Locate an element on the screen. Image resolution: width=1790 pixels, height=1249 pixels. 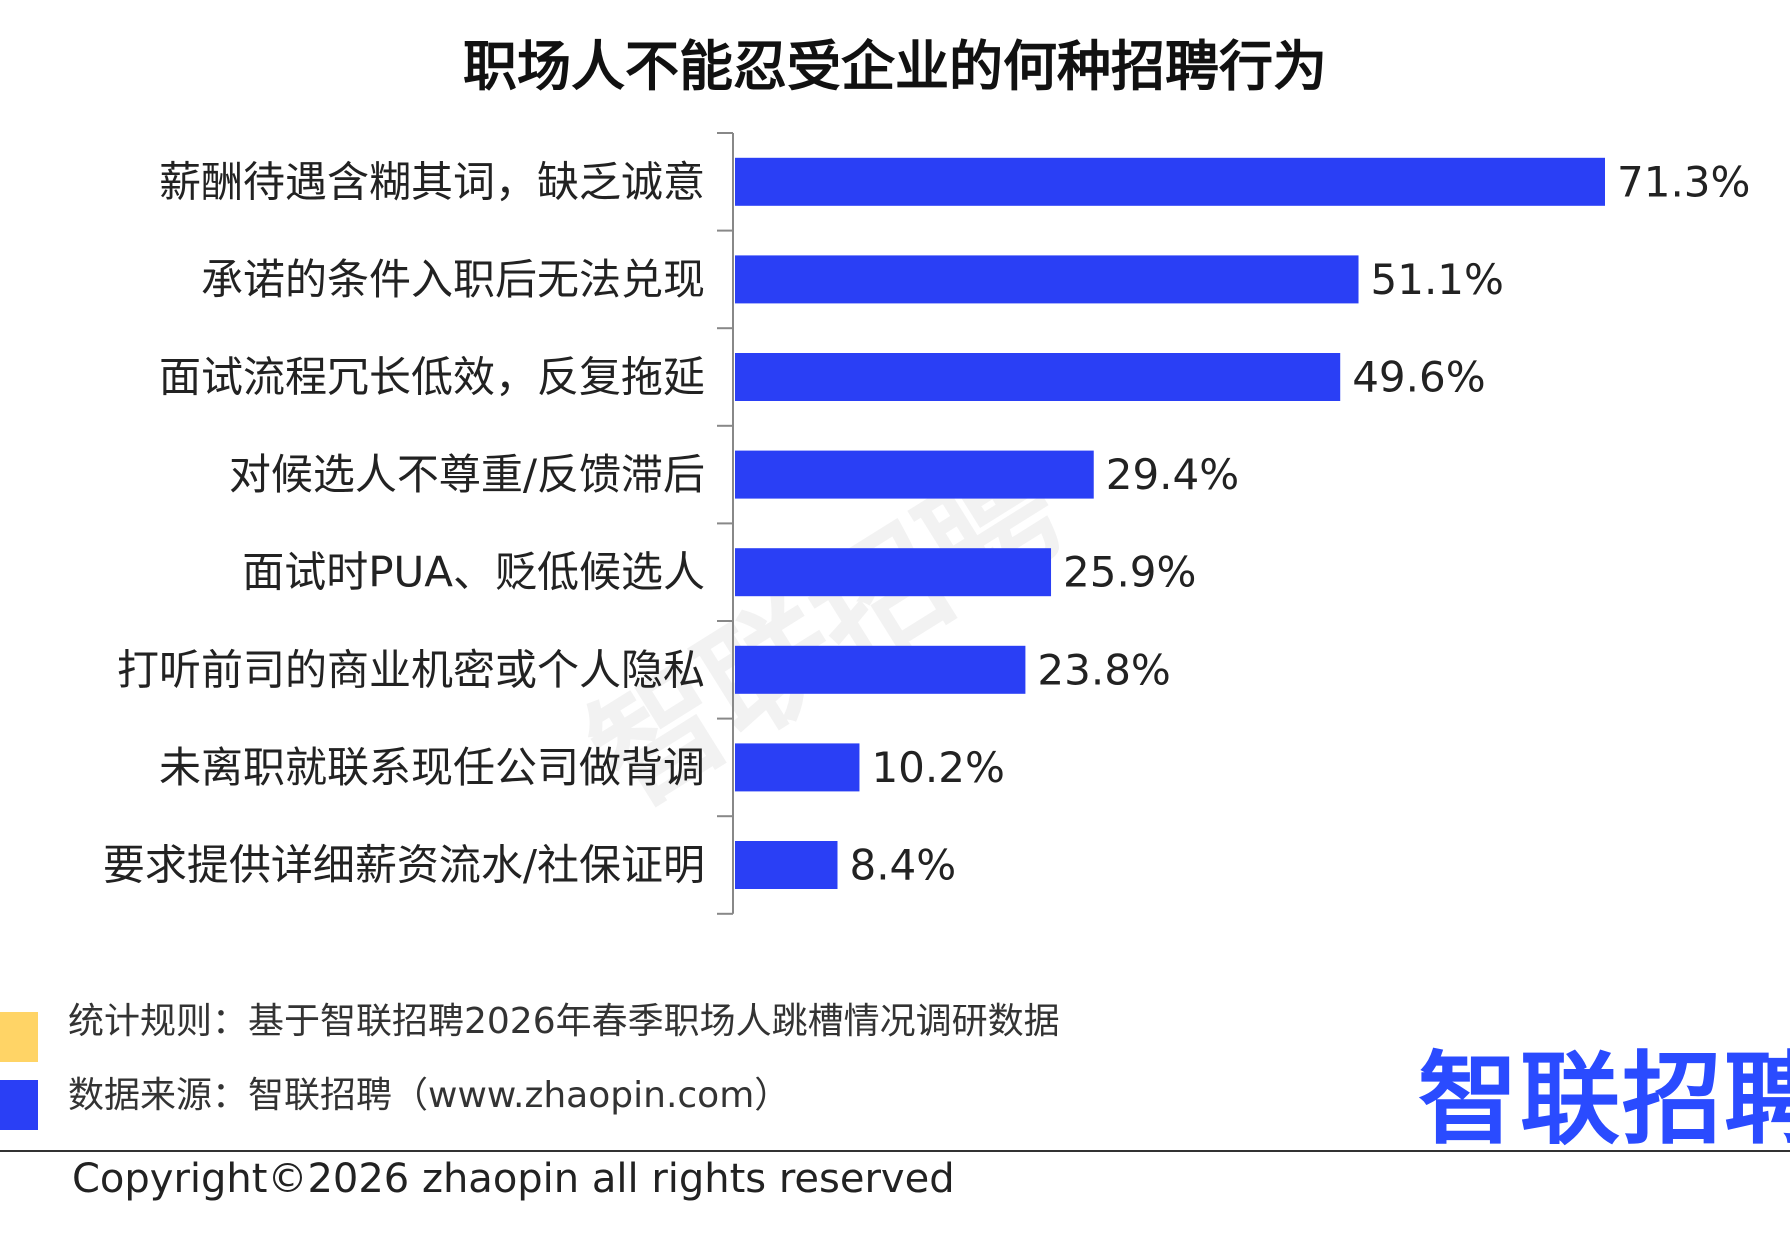
value-label-5: 25.9% is located at coordinates (1129, 572).